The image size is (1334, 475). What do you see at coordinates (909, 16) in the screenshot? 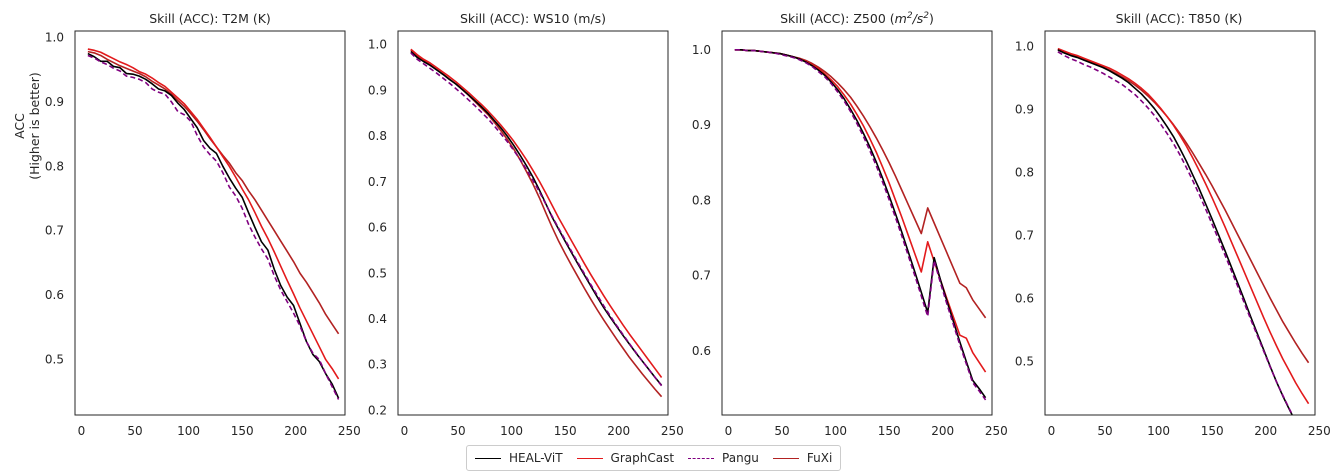
I see `z500-sup-1: 2` at bounding box center [909, 16].